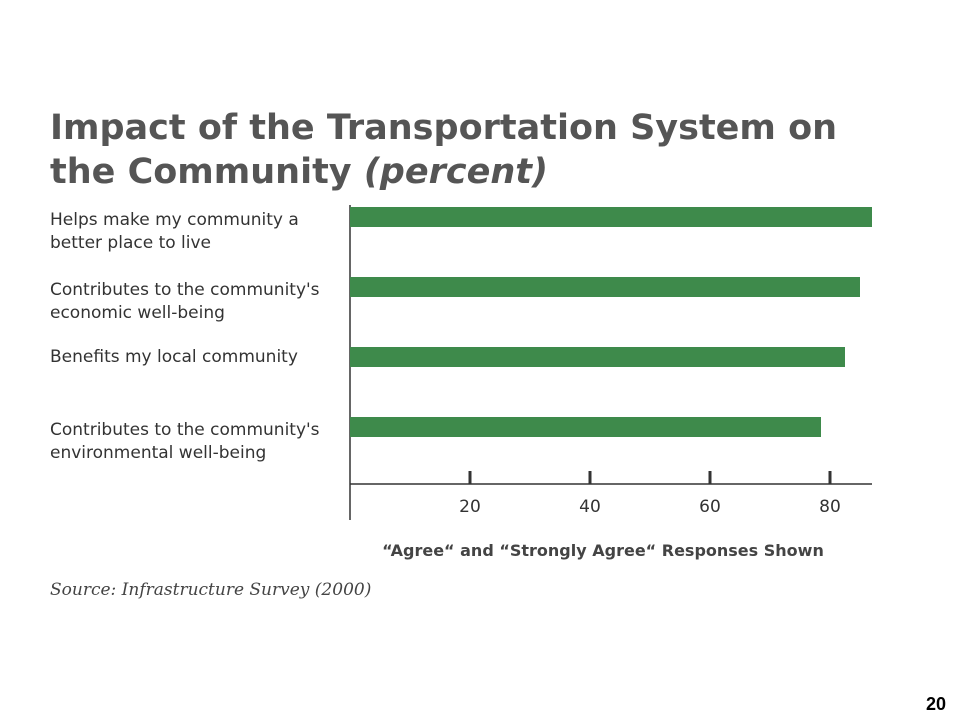 This screenshot has width=960, height=720. What do you see at coordinates (470, 507) in the screenshot?
I see `x-tick-label: 20` at bounding box center [470, 507].